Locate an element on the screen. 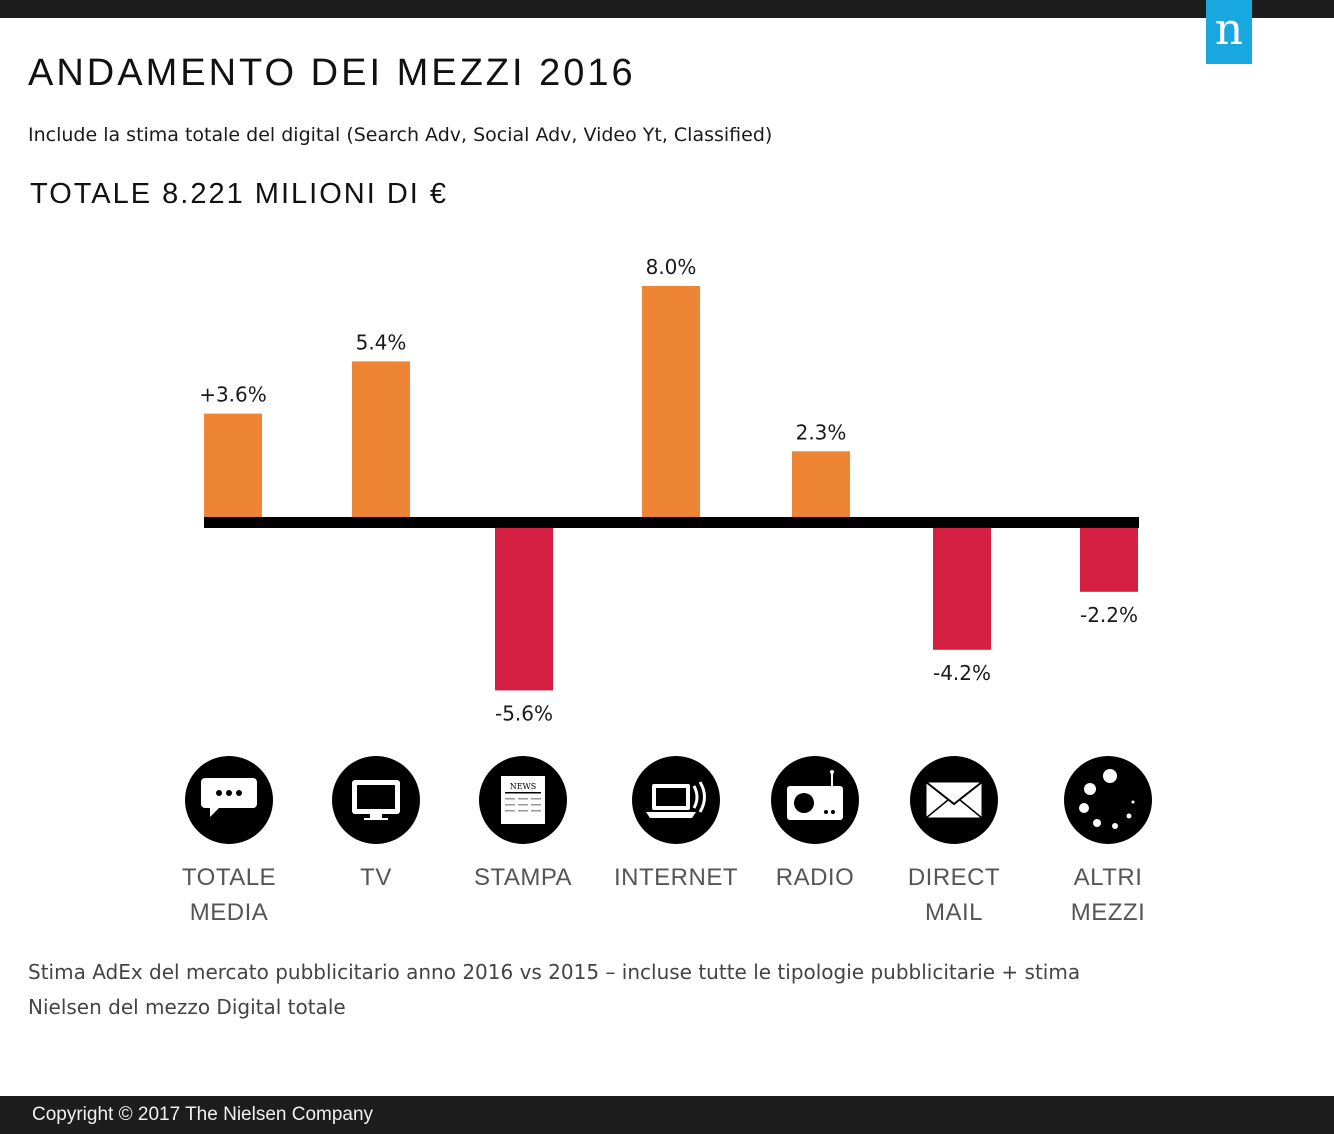  speech-bubble-icon is located at coordinates (229, 800).